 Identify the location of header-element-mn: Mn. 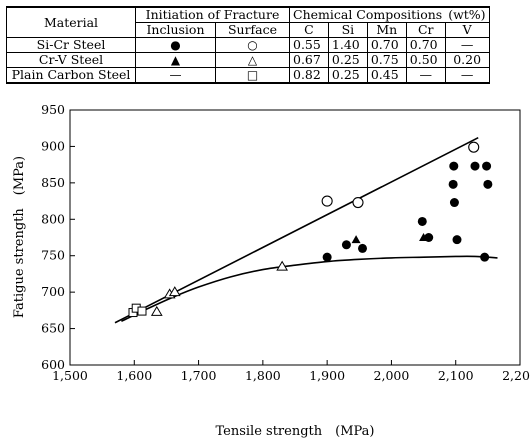
(386, 30).